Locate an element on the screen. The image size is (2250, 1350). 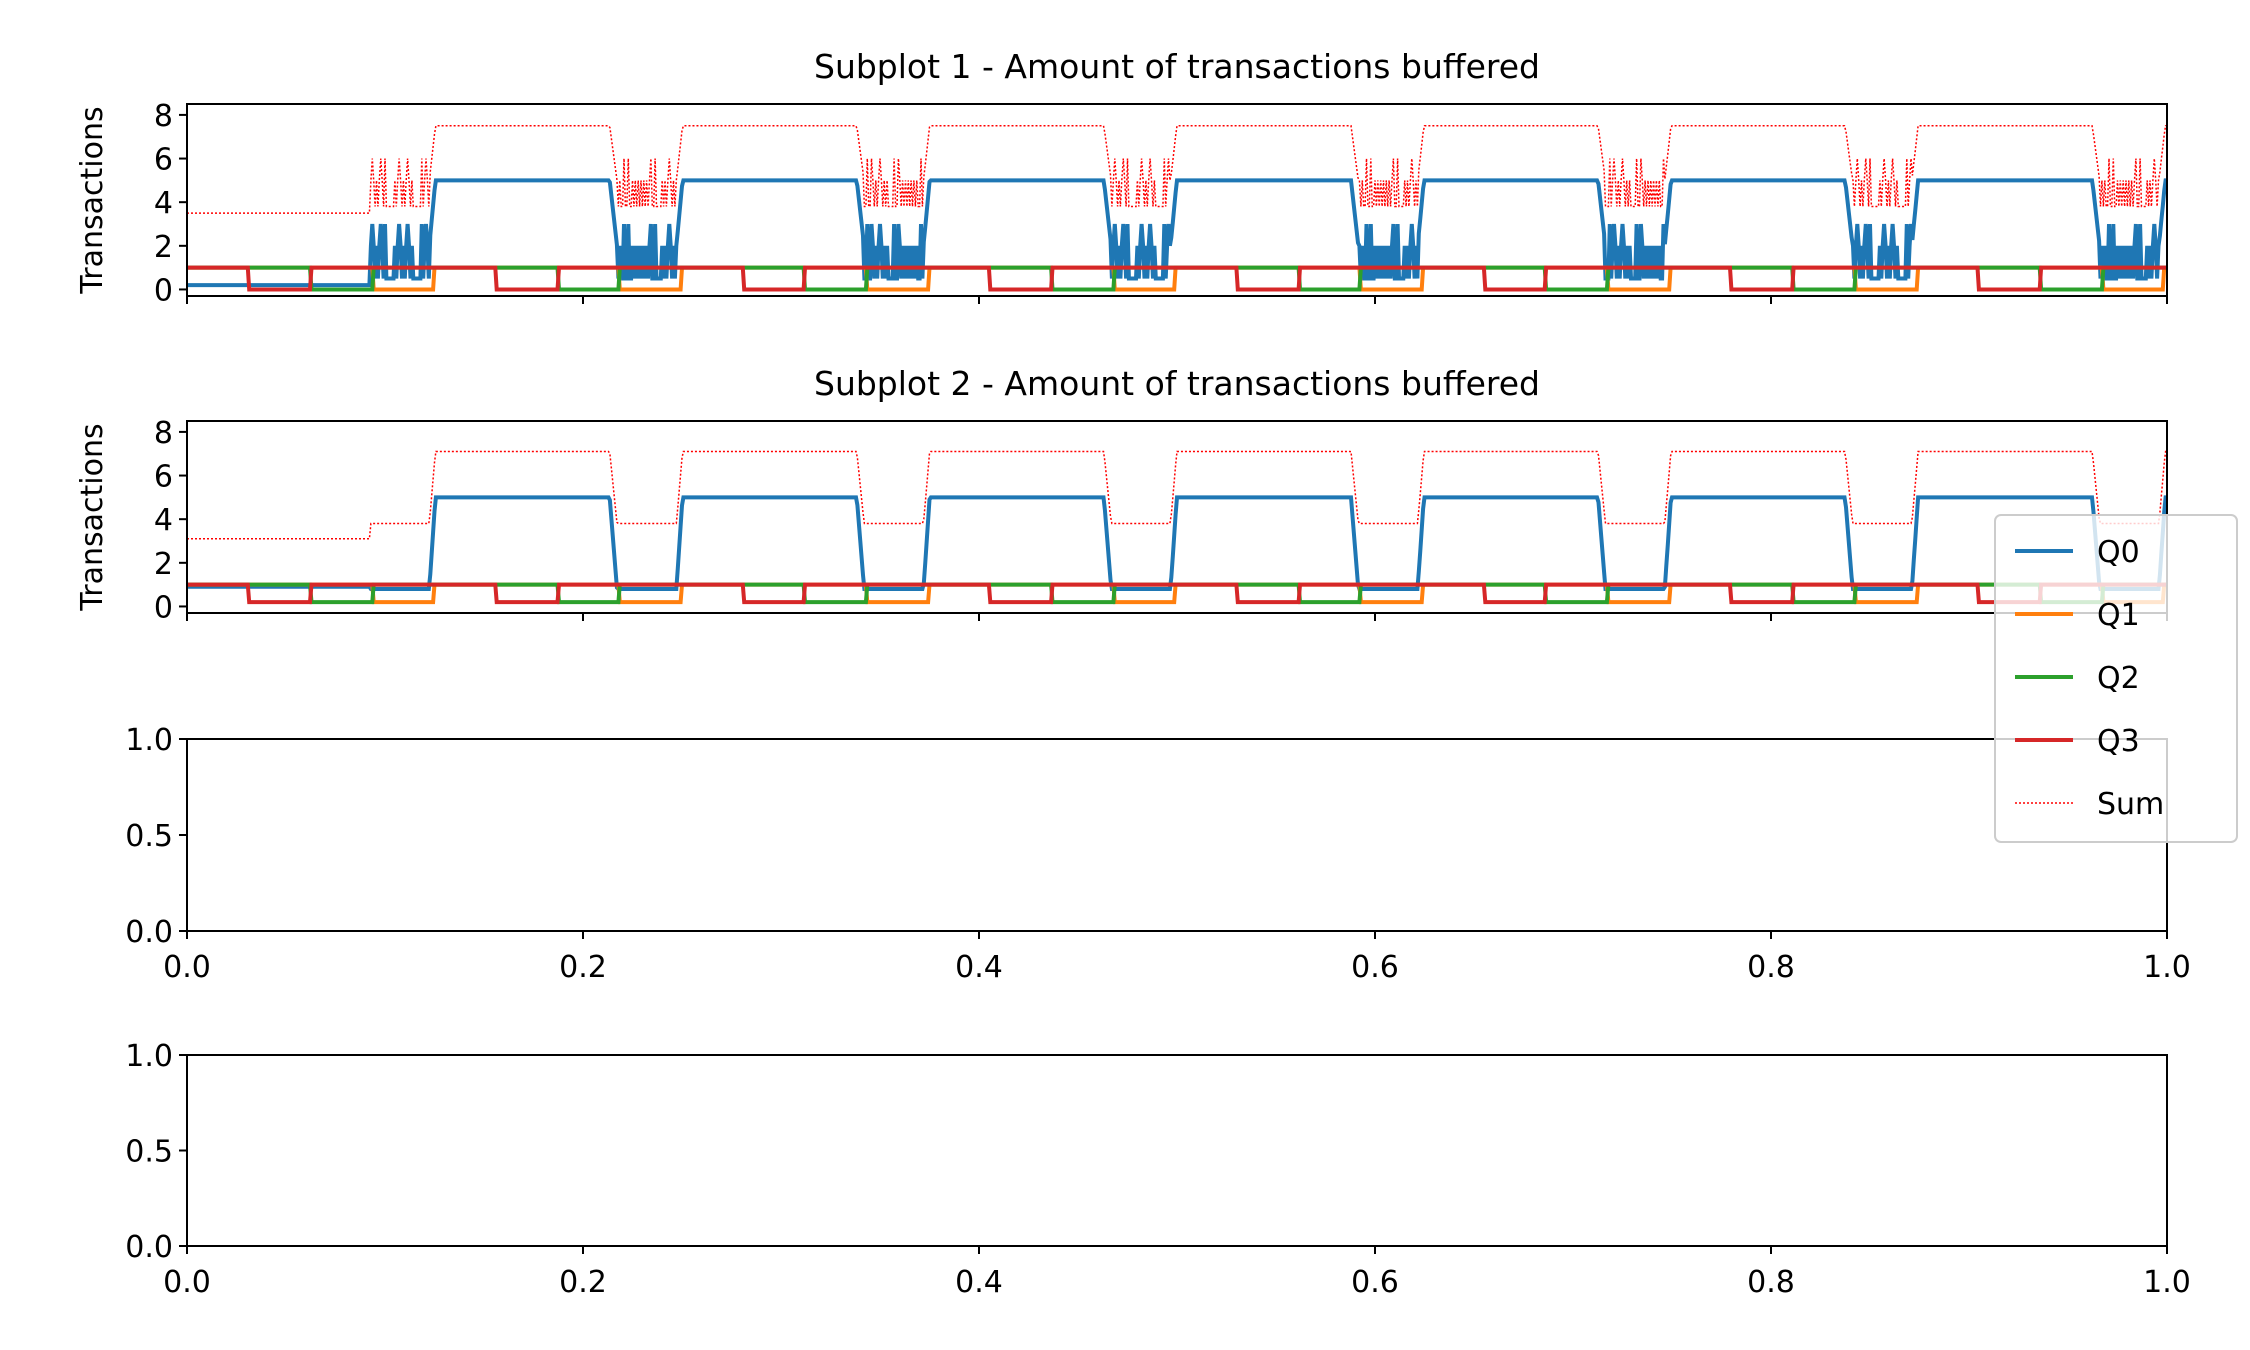
legend-label-q3: Q3 is located at coordinates (2118, 741).